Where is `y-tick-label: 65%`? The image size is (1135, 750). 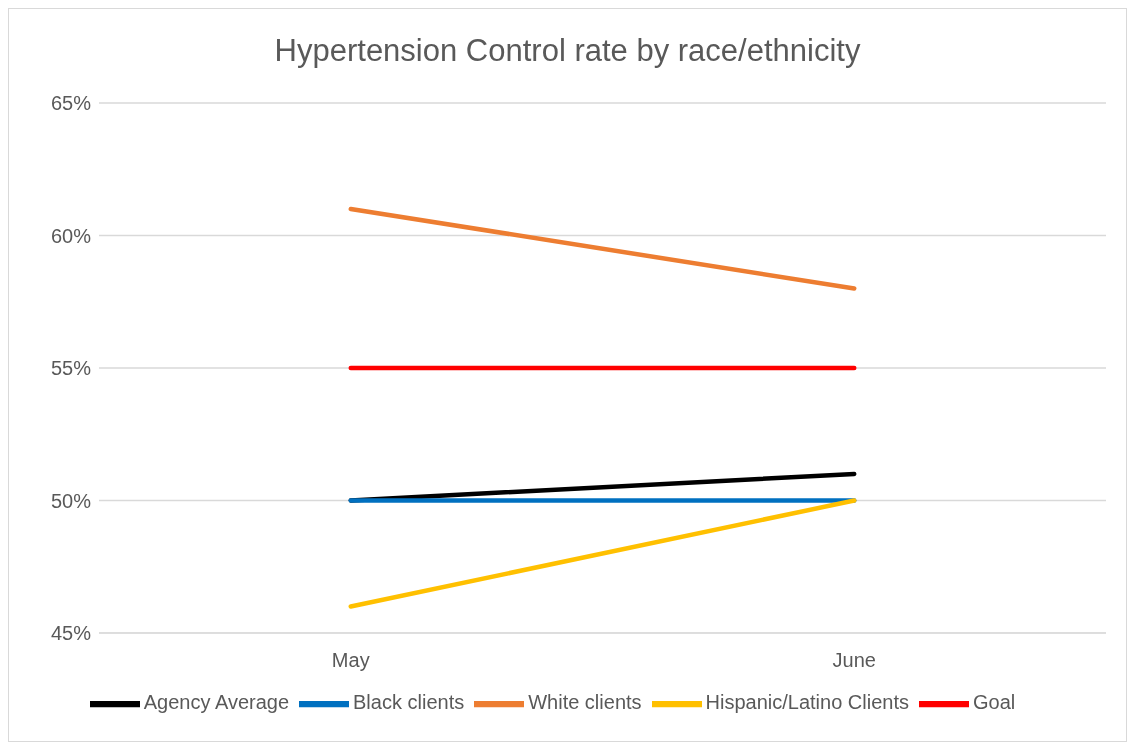 y-tick-label: 65% is located at coordinates (71, 103).